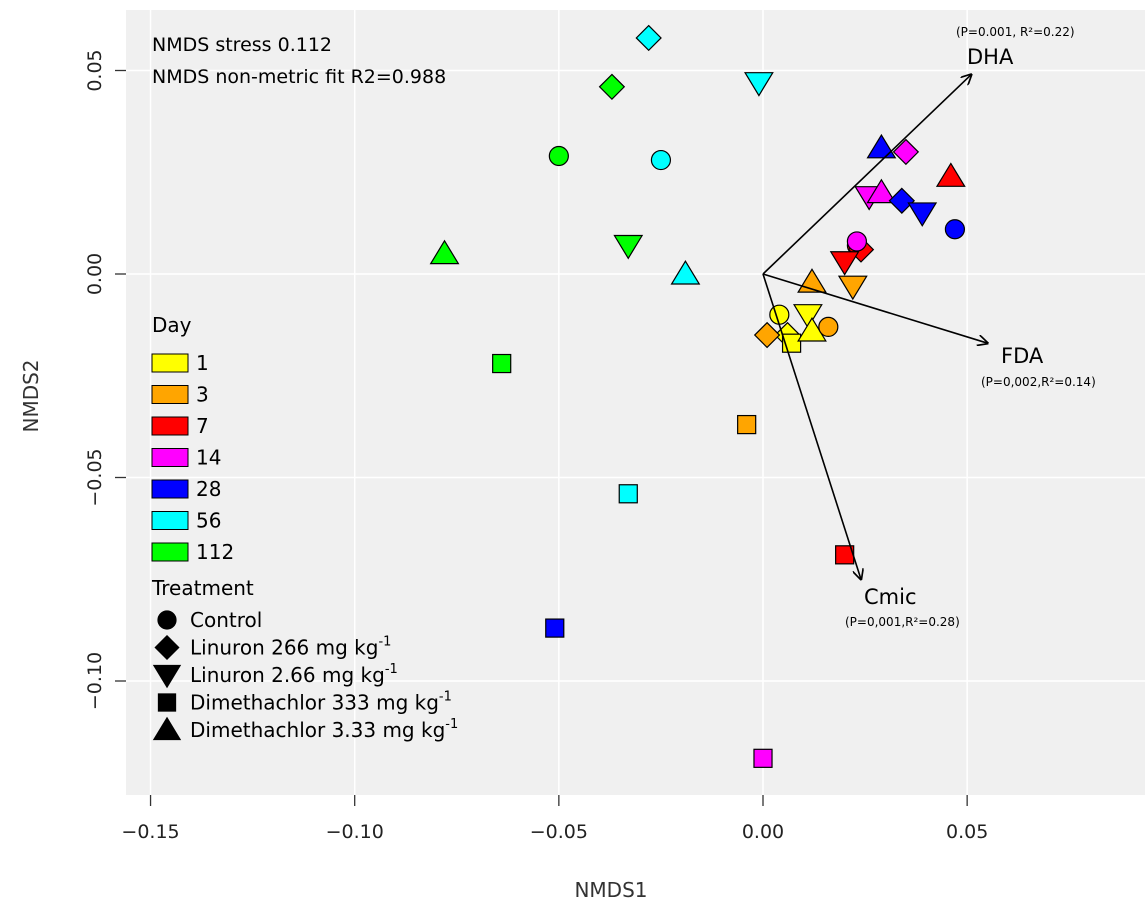 The width and height of the screenshot is (1147, 906). I want to click on legend-label-day-112: 112, so click(215, 552).